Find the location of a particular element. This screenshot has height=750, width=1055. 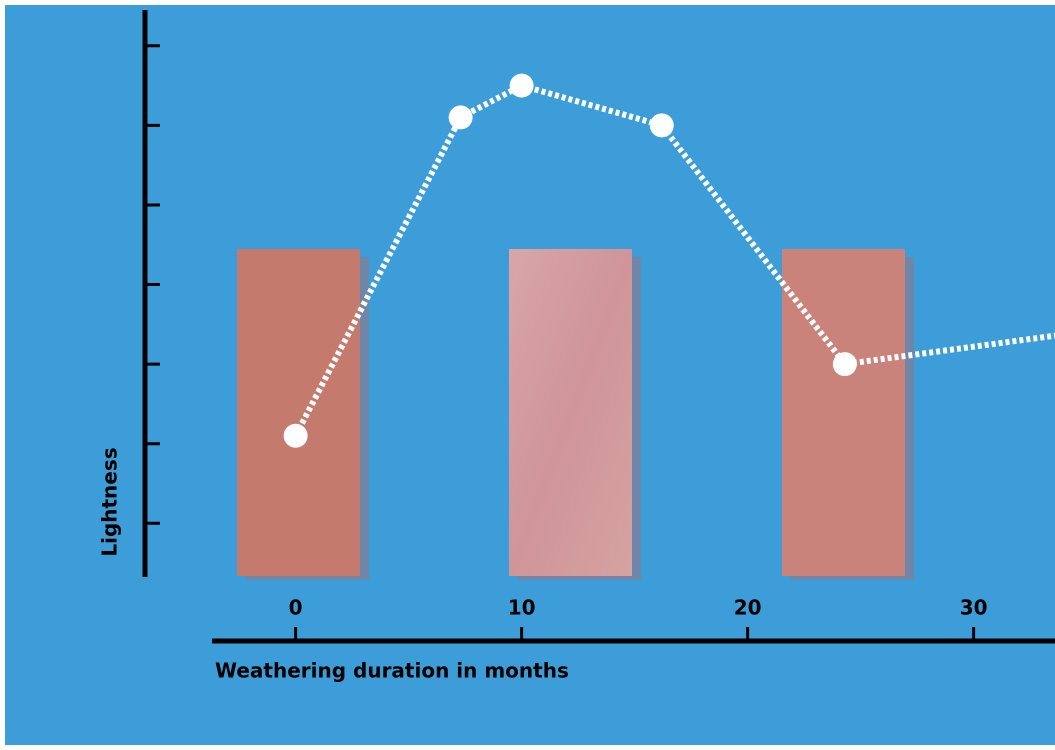

x-tick-label: 30 is located at coordinates (974, 608).